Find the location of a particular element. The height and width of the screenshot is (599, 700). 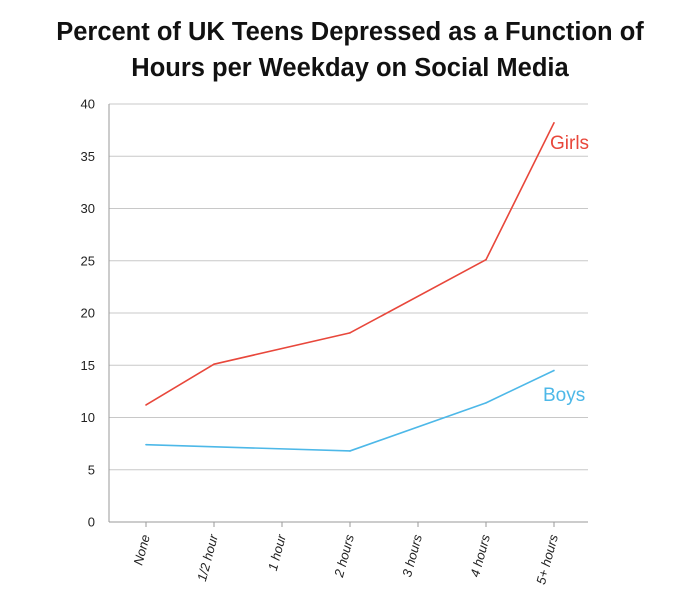

x-tick-label-3: 2 hours is located at coordinates (344, 555).